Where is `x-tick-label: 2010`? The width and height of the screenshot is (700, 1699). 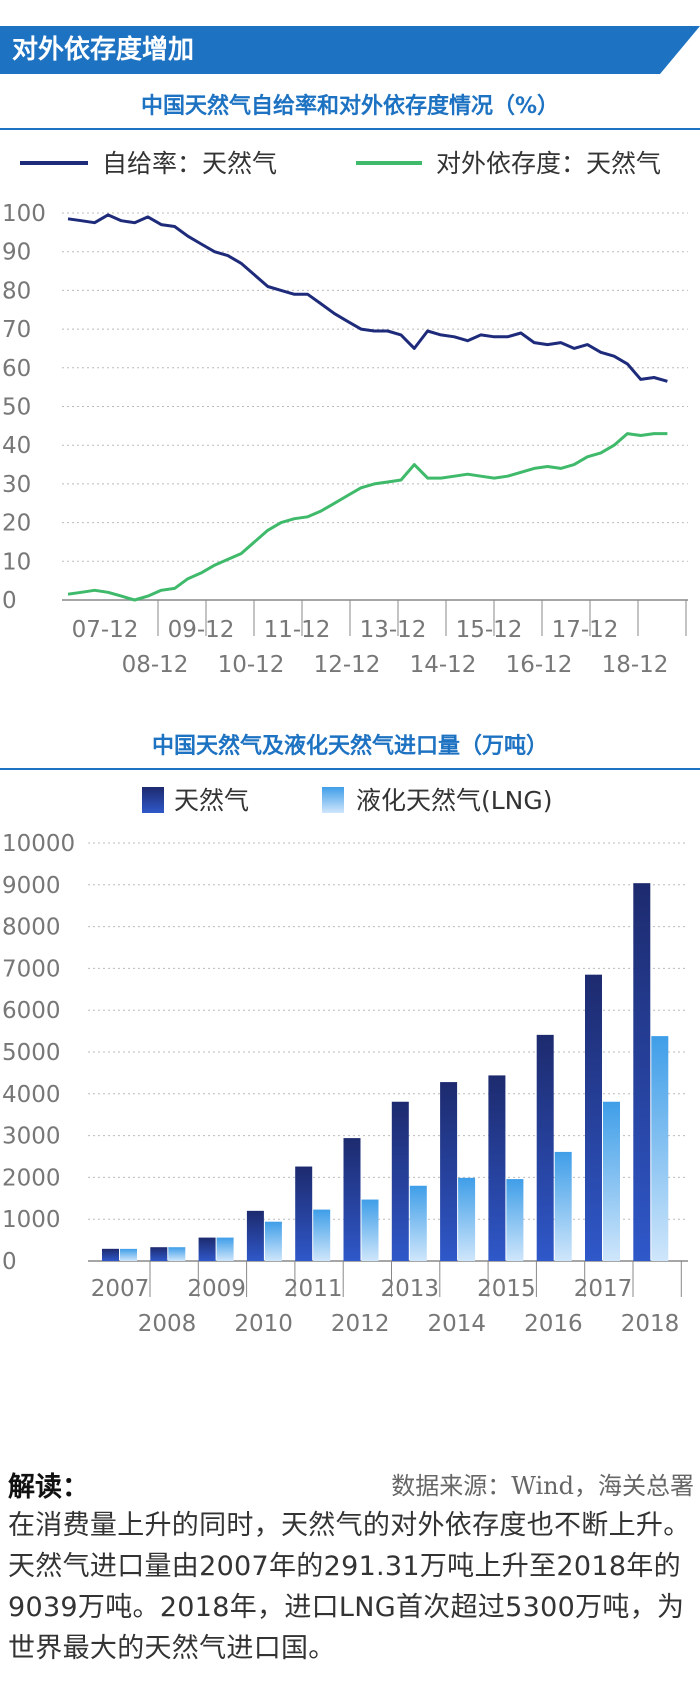 x-tick-label: 2010 is located at coordinates (263, 1324).